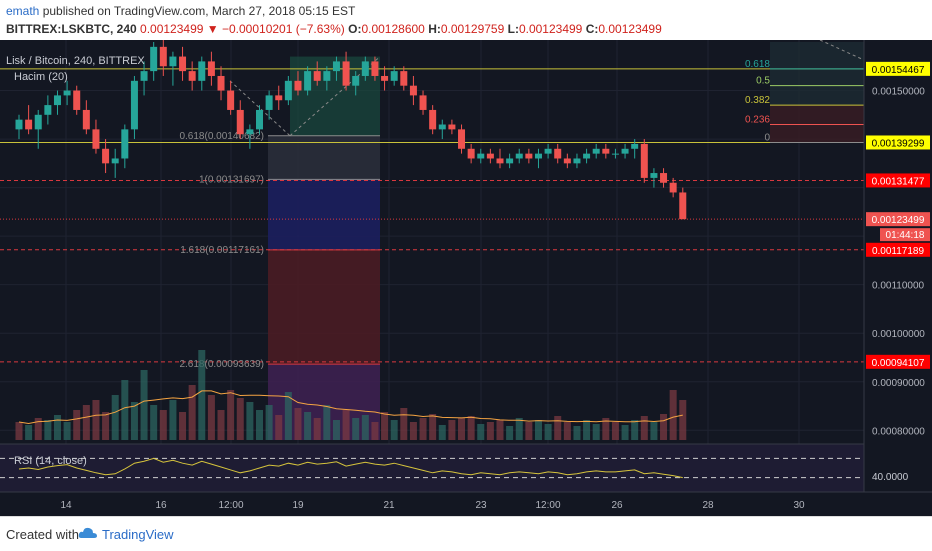 Image resolution: width=932 pixels, height=551 pixels. I want to click on high-value: 0.00129759, so click(472, 29).